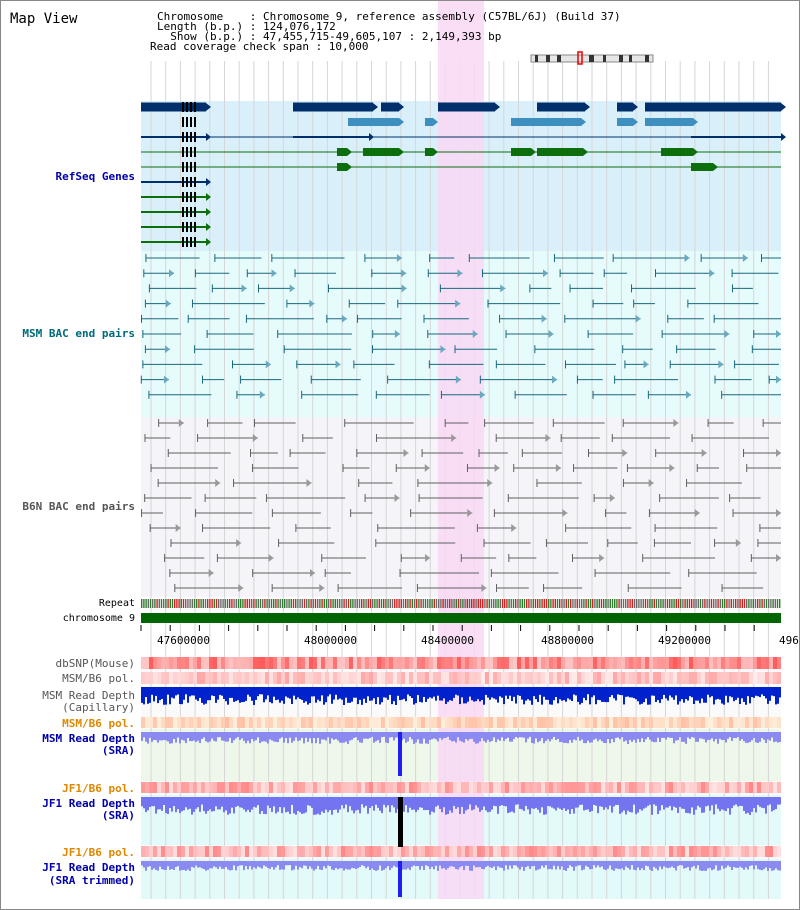 Image resolution: width=800 pixels, height=910 pixels. I want to click on b6n-bac-label: B6N BAC end pairs, so click(78, 506).